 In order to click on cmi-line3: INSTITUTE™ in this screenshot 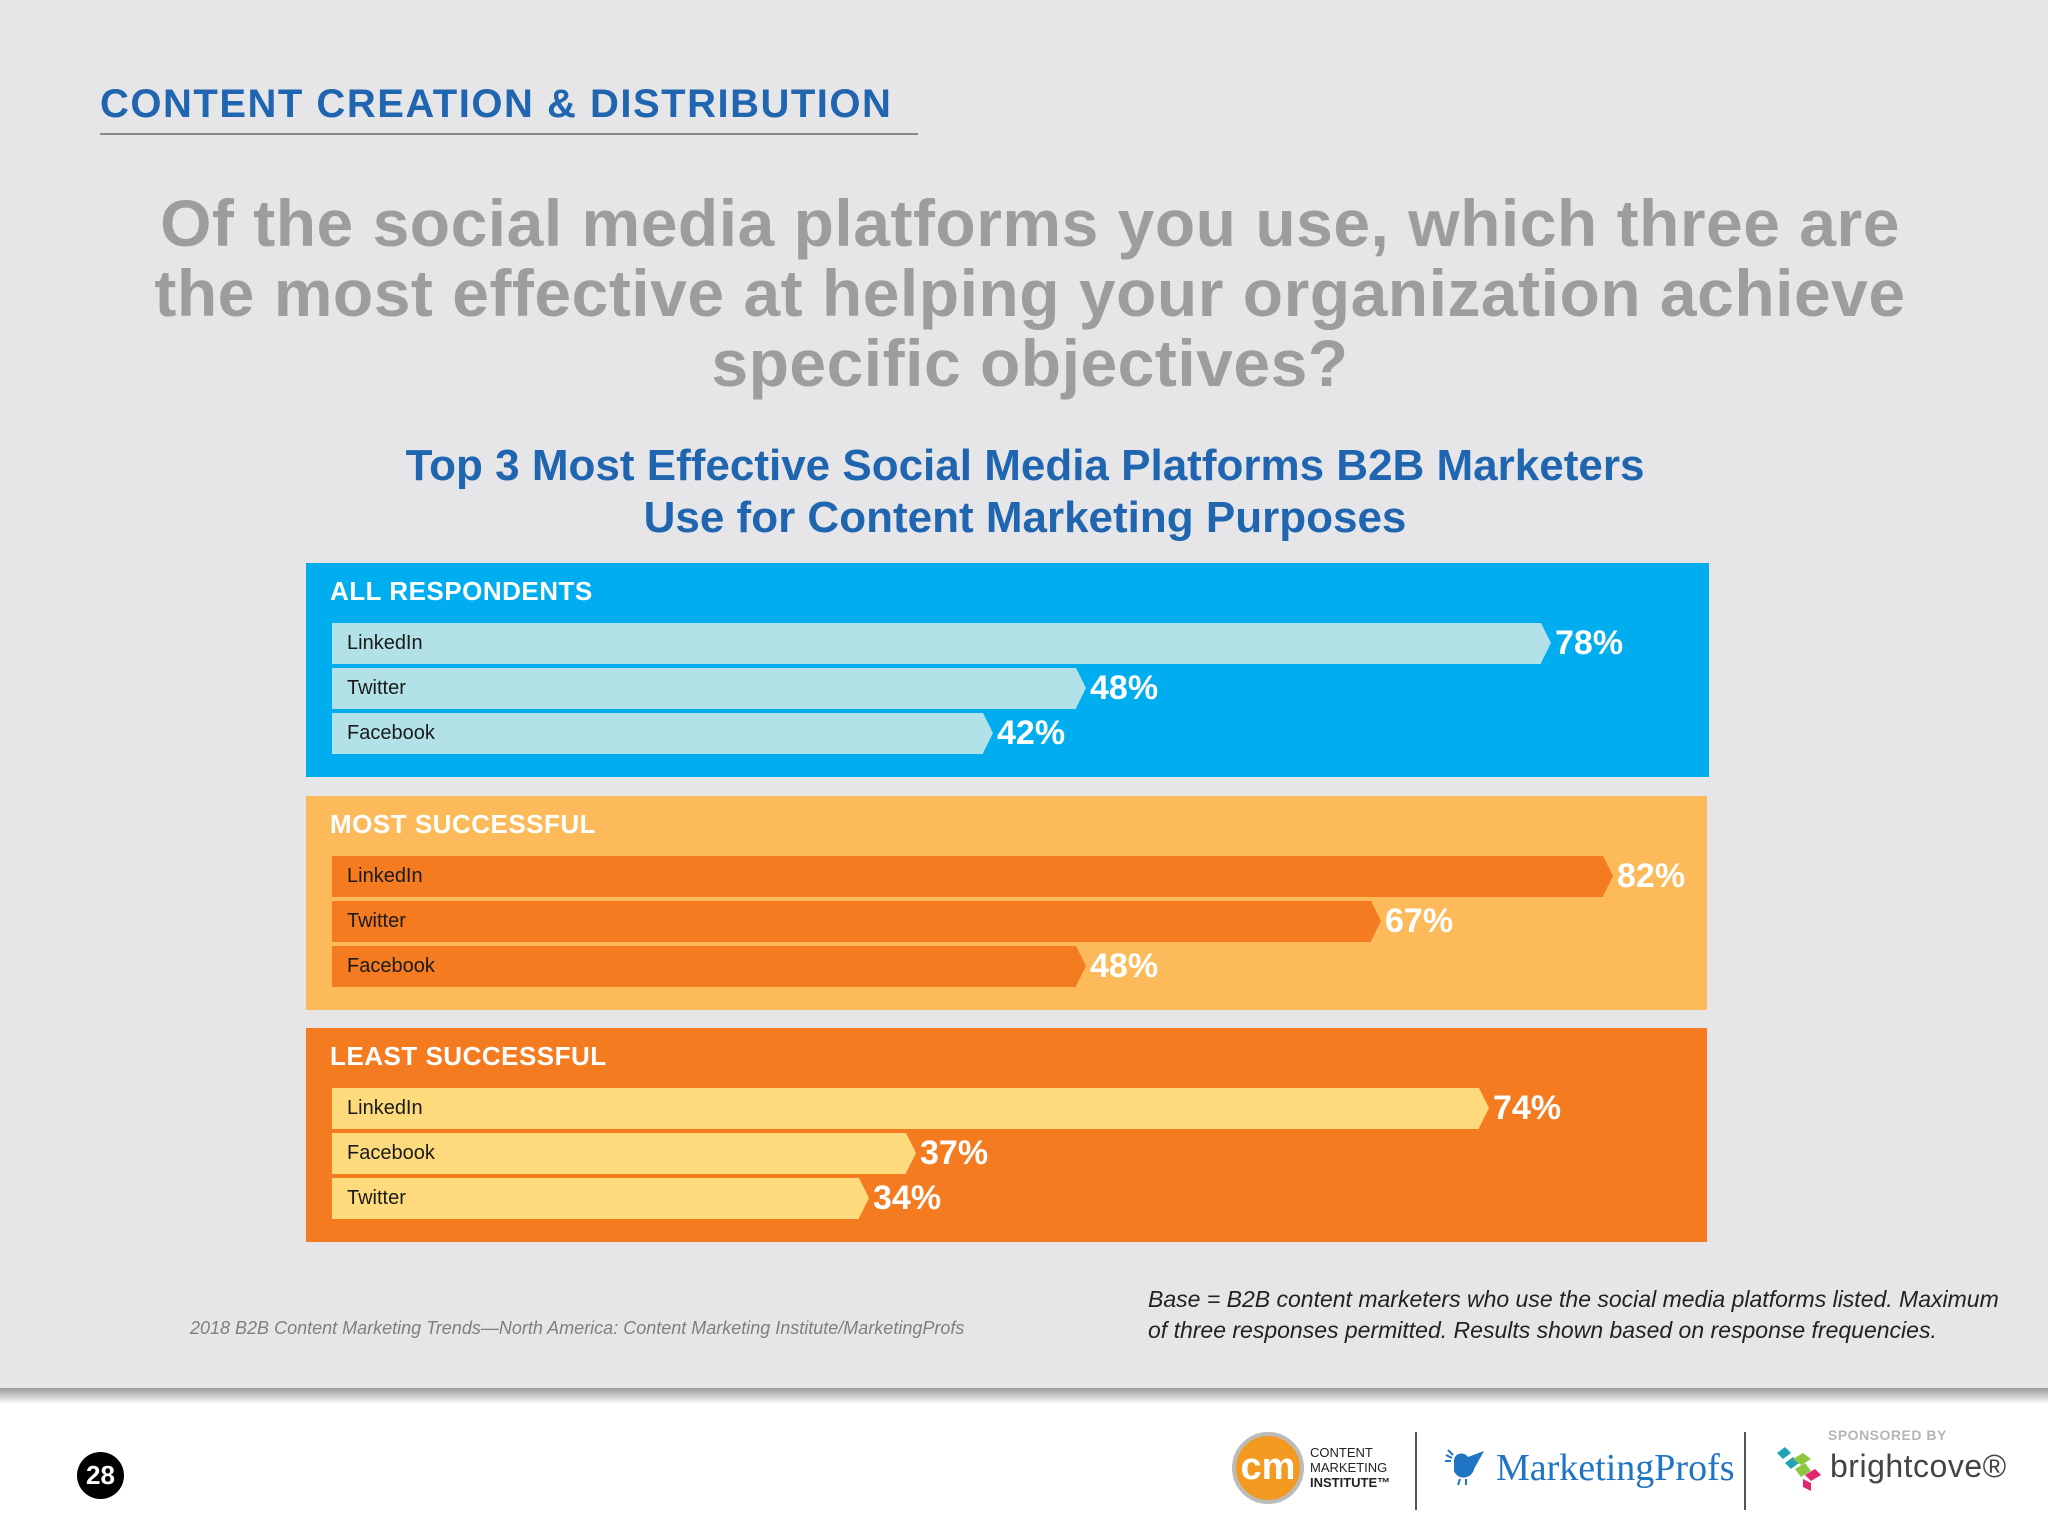, I will do `click(1350, 1482)`.